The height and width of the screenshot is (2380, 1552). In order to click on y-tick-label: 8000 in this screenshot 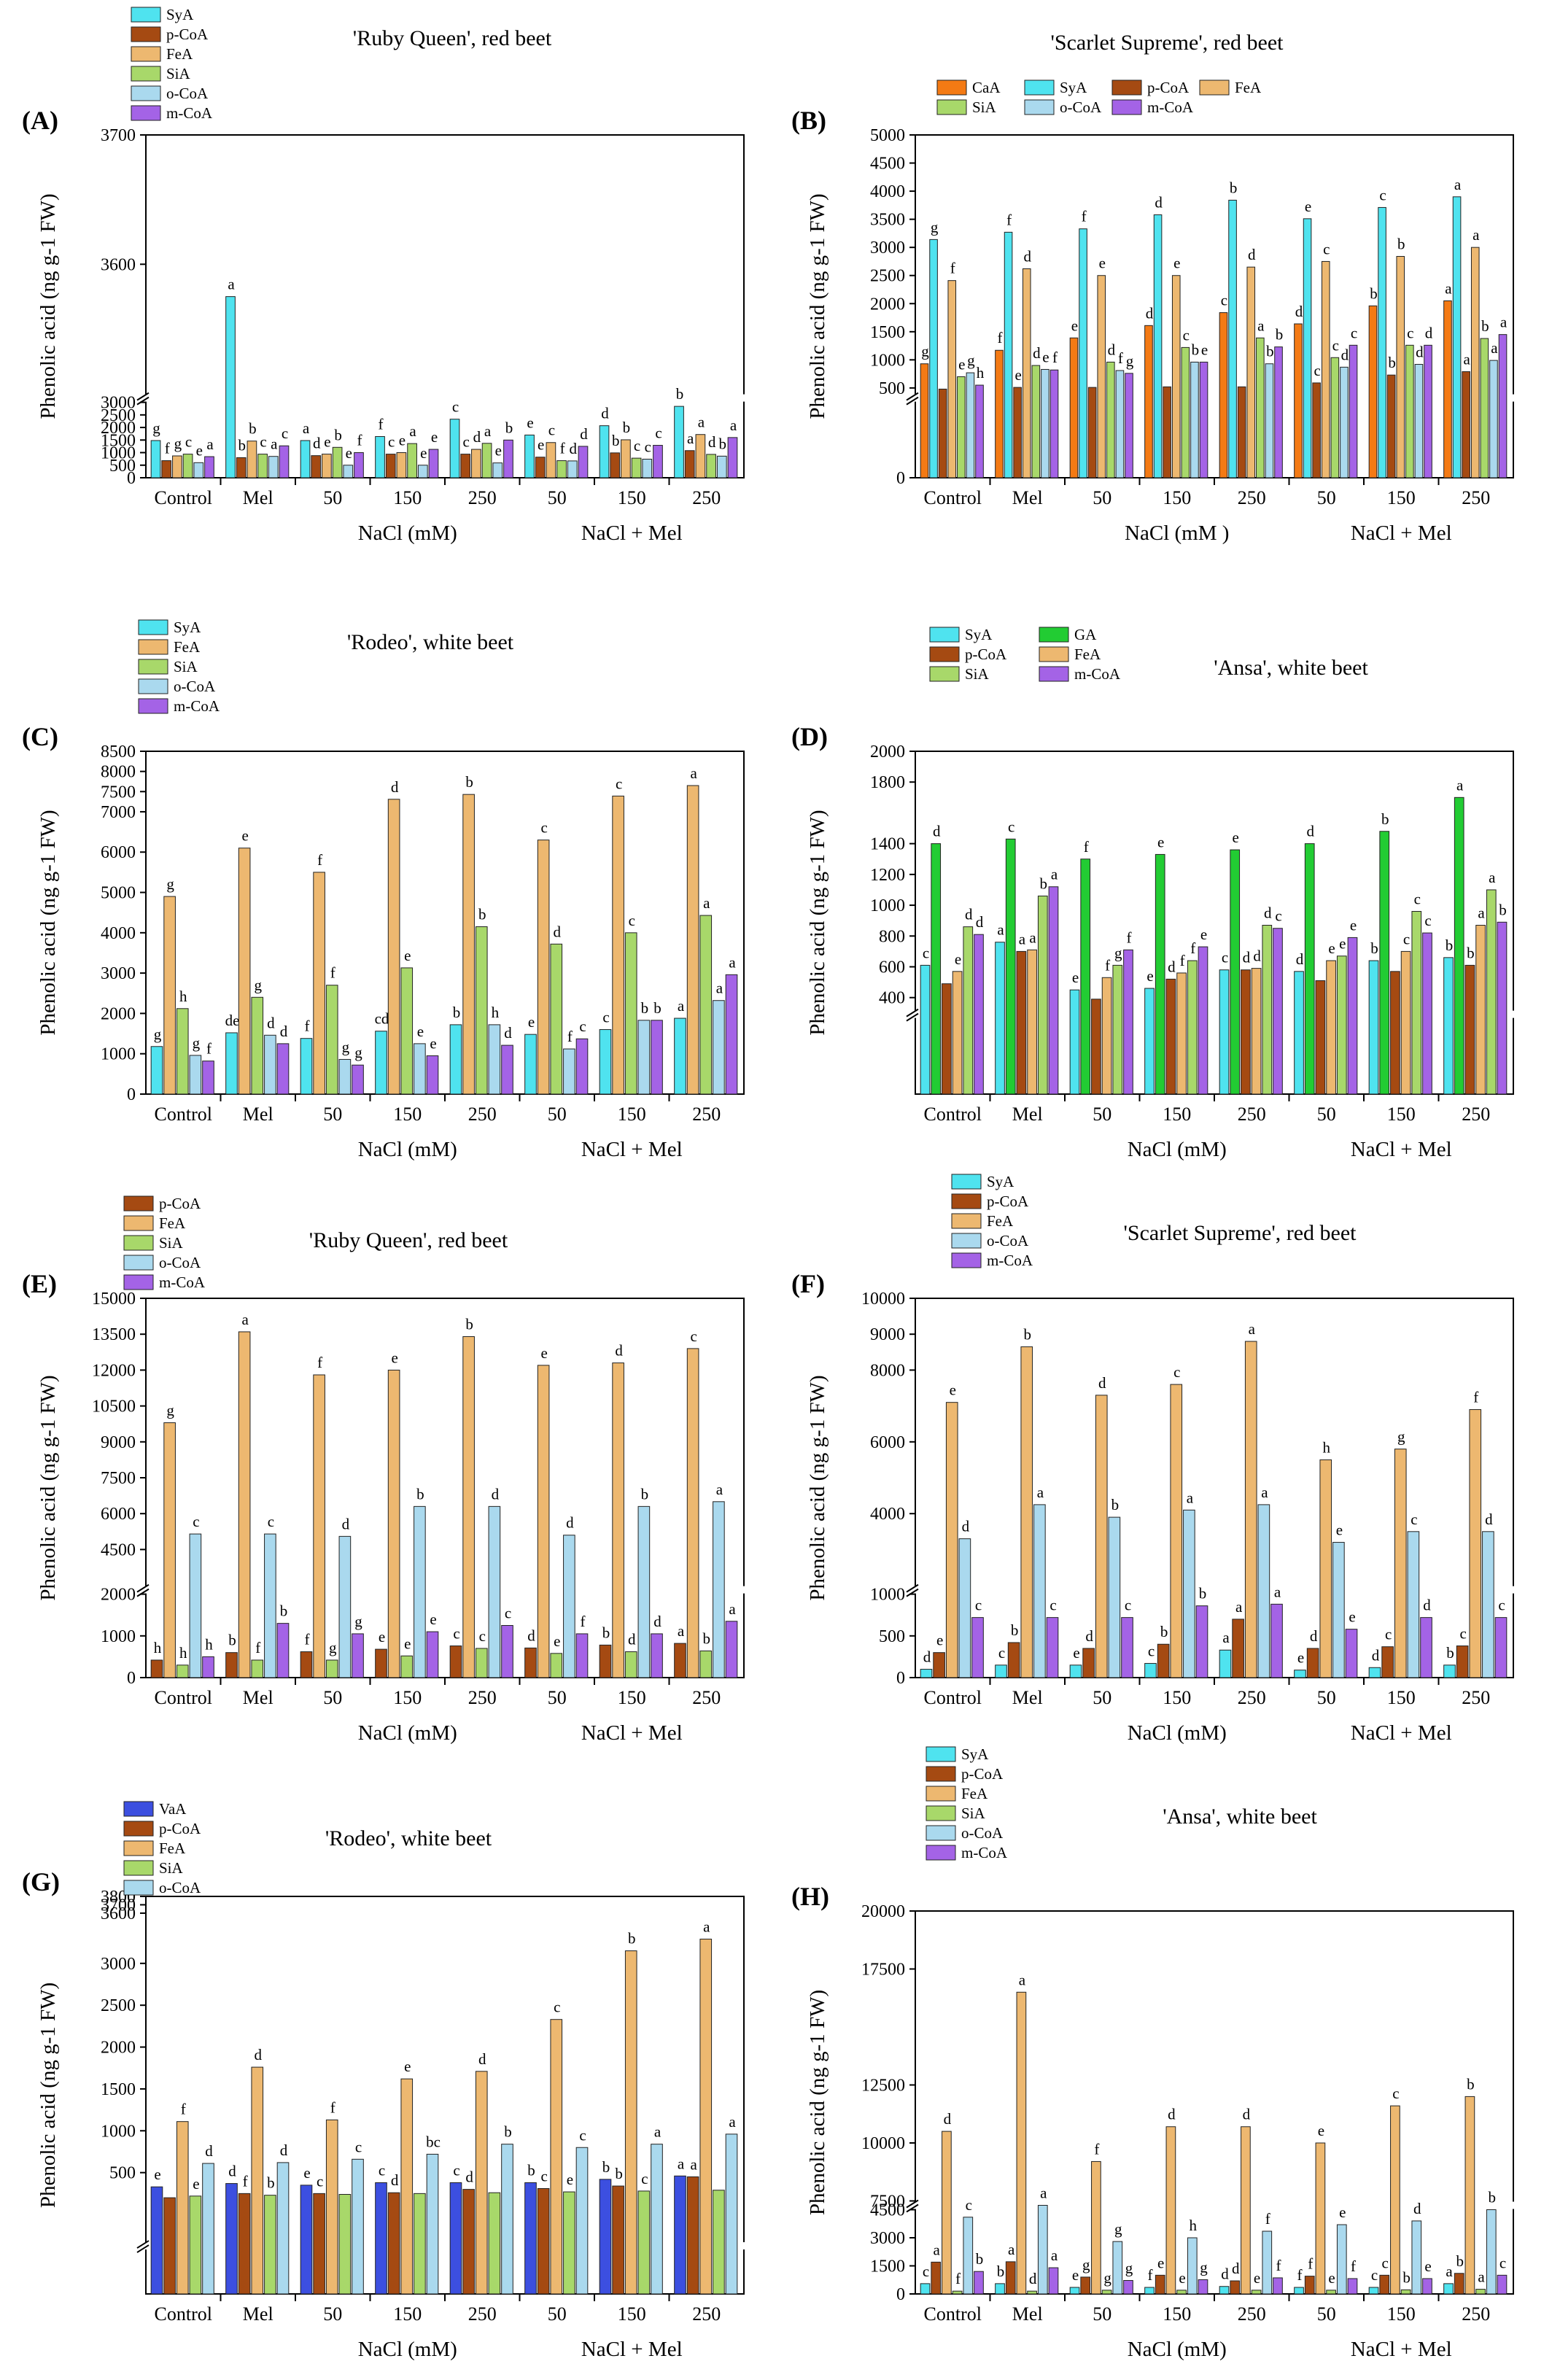, I will do `click(887, 1370)`.